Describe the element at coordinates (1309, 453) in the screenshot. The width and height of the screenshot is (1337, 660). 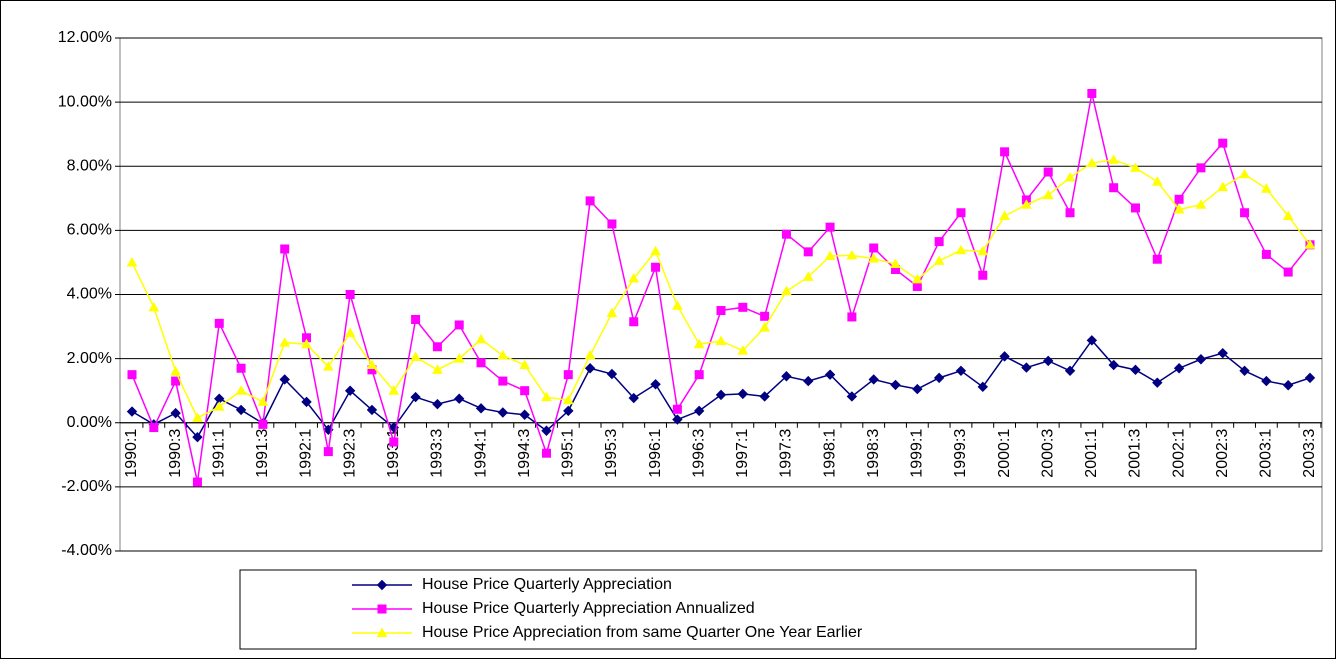
I see `x-tick-label: 2003:3` at that location.